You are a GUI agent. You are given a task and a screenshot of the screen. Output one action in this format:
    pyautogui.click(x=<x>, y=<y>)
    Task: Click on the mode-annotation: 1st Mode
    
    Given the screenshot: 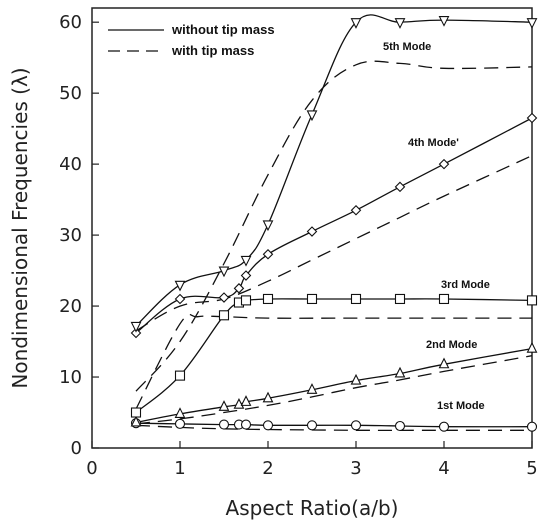 What is the action you would take?
    pyautogui.click(x=461, y=406)
    